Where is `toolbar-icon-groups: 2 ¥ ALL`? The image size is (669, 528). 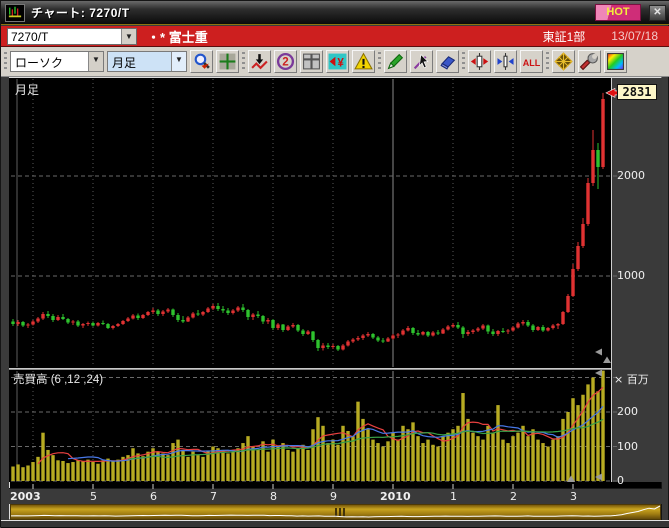
toolbar-icon-groups: 2 ¥ ALL is located at coordinates (408, 61).